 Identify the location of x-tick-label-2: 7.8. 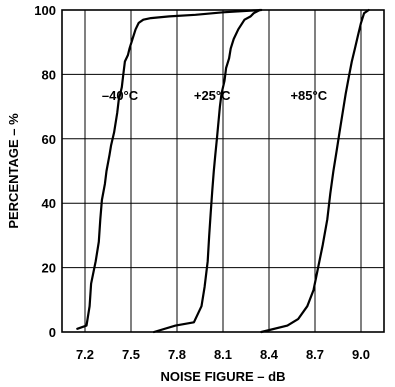
(177, 354).